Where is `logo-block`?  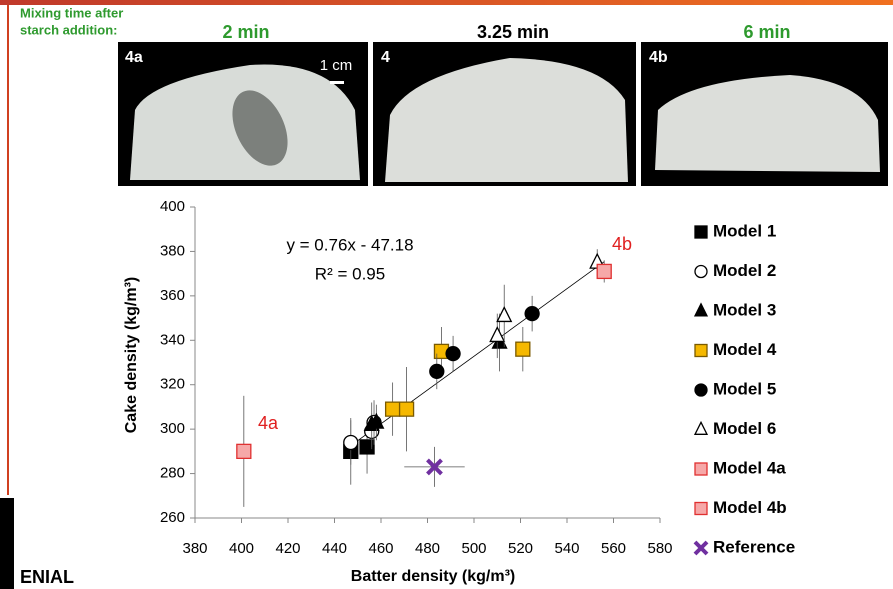 logo-block is located at coordinates (7, 543).